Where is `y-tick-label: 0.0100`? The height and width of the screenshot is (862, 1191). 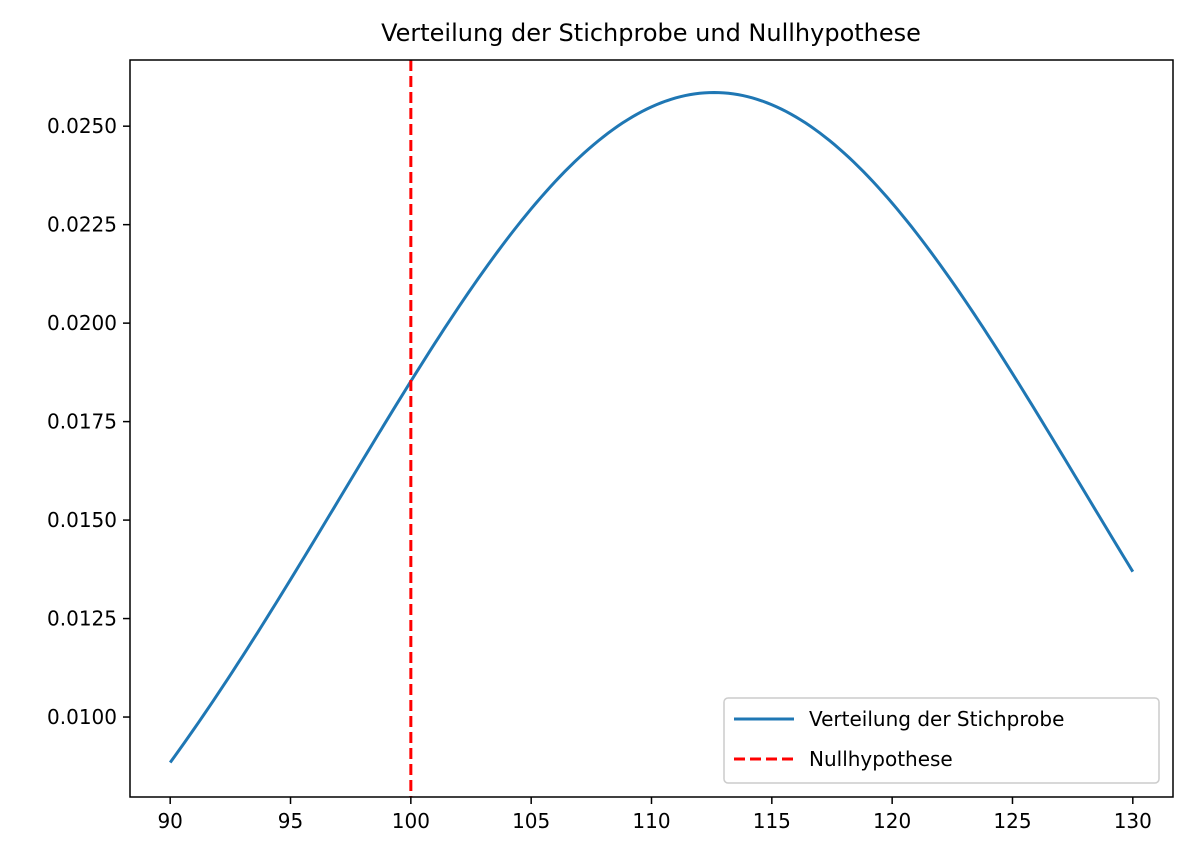 y-tick-label: 0.0100 is located at coordinates (82, 717).